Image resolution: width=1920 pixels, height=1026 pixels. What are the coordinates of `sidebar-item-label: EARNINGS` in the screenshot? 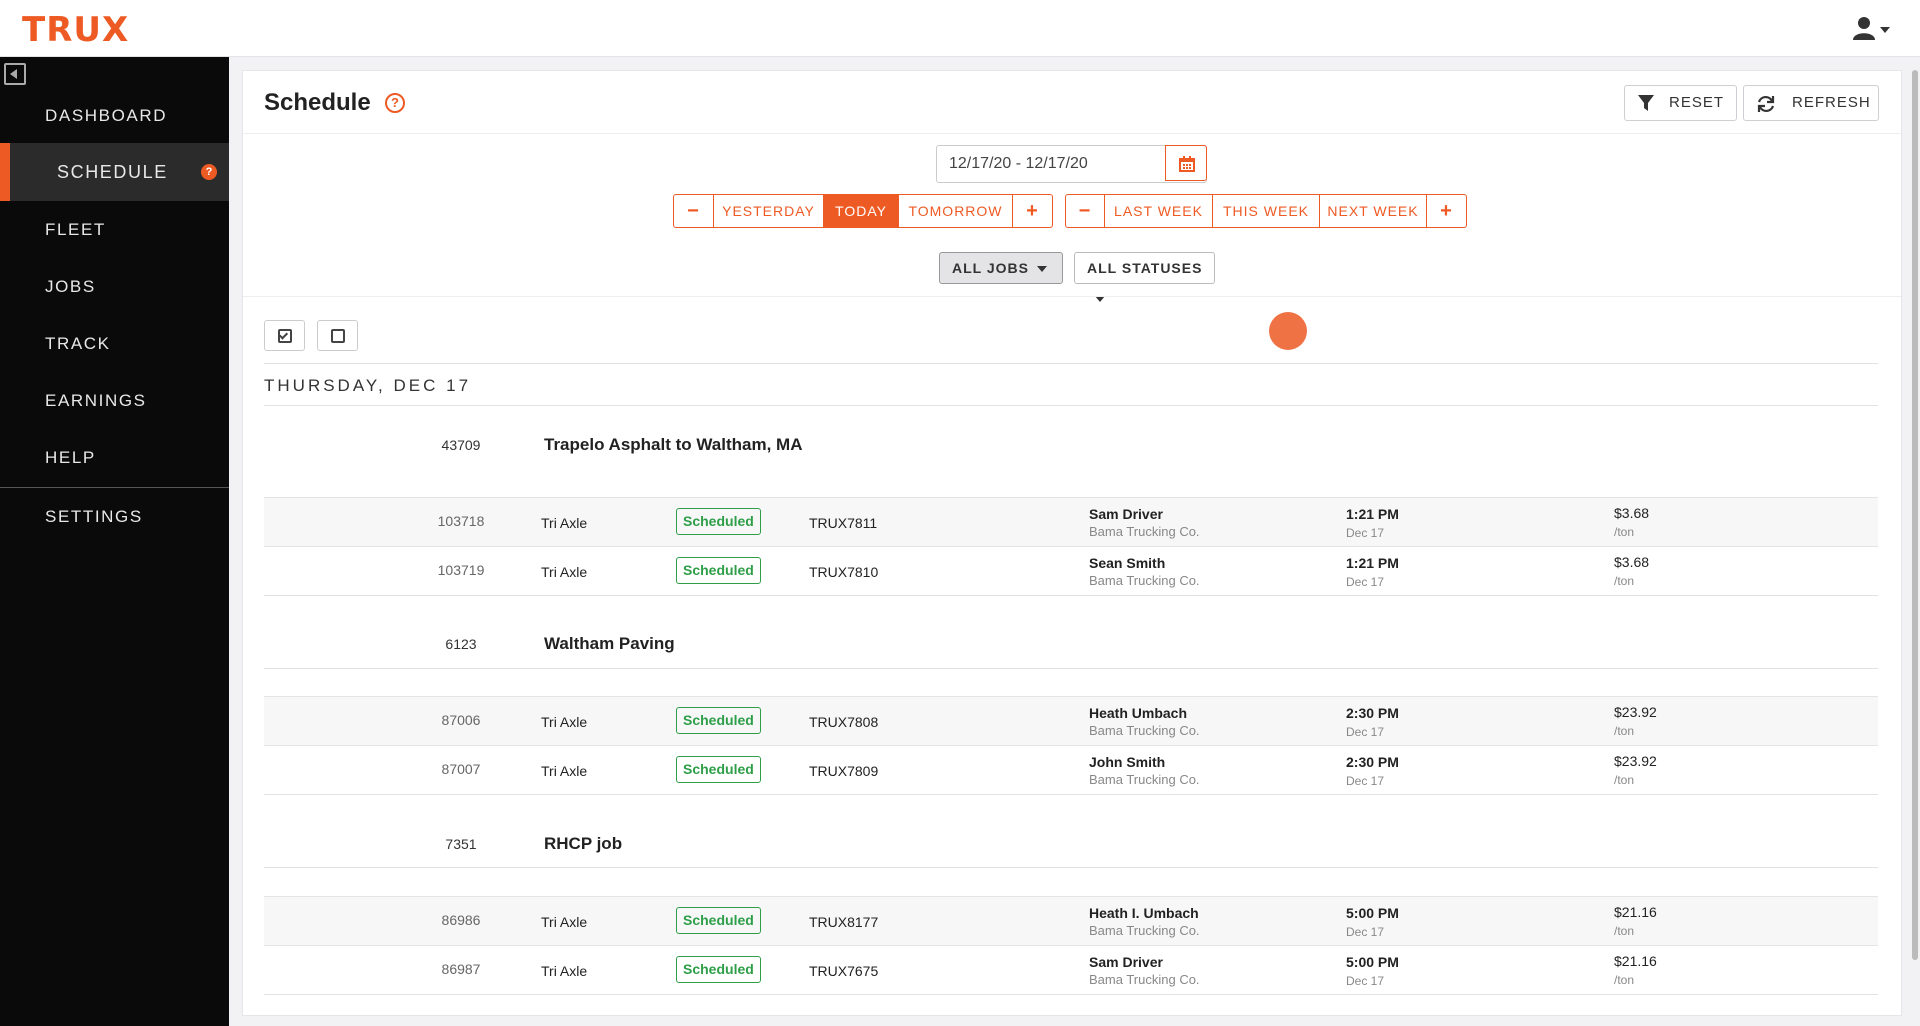 It's located at (96, 400).